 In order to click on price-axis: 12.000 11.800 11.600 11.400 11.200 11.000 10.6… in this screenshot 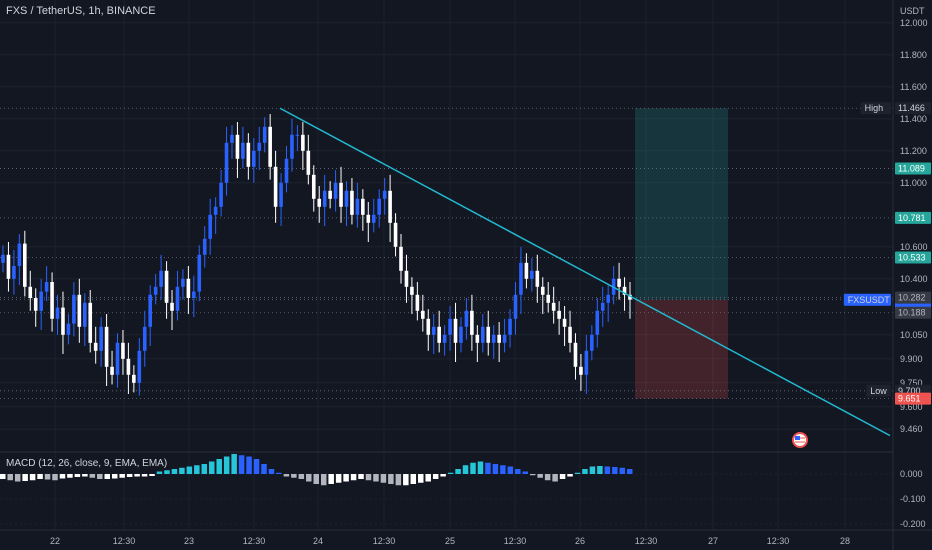, I will do `click(914, 226)`.